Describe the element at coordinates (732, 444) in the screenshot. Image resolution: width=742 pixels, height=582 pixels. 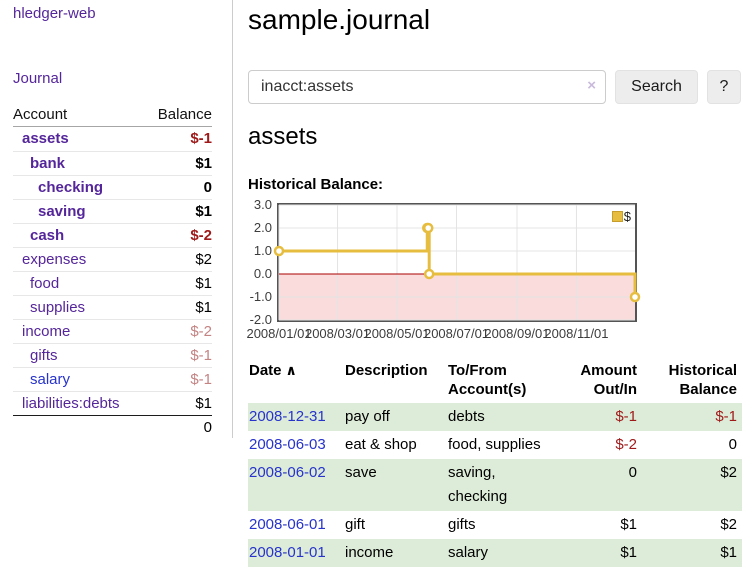
I see `transaction-balance: 0` at that location.